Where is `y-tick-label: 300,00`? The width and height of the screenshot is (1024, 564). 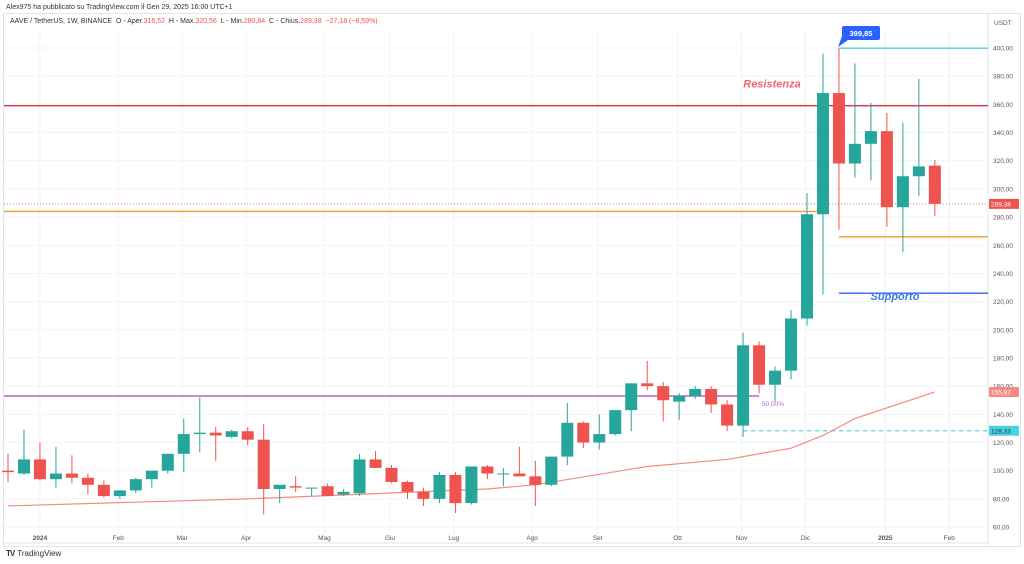 y-tick-label: 300,00 is located at coordinates (1003, 189).